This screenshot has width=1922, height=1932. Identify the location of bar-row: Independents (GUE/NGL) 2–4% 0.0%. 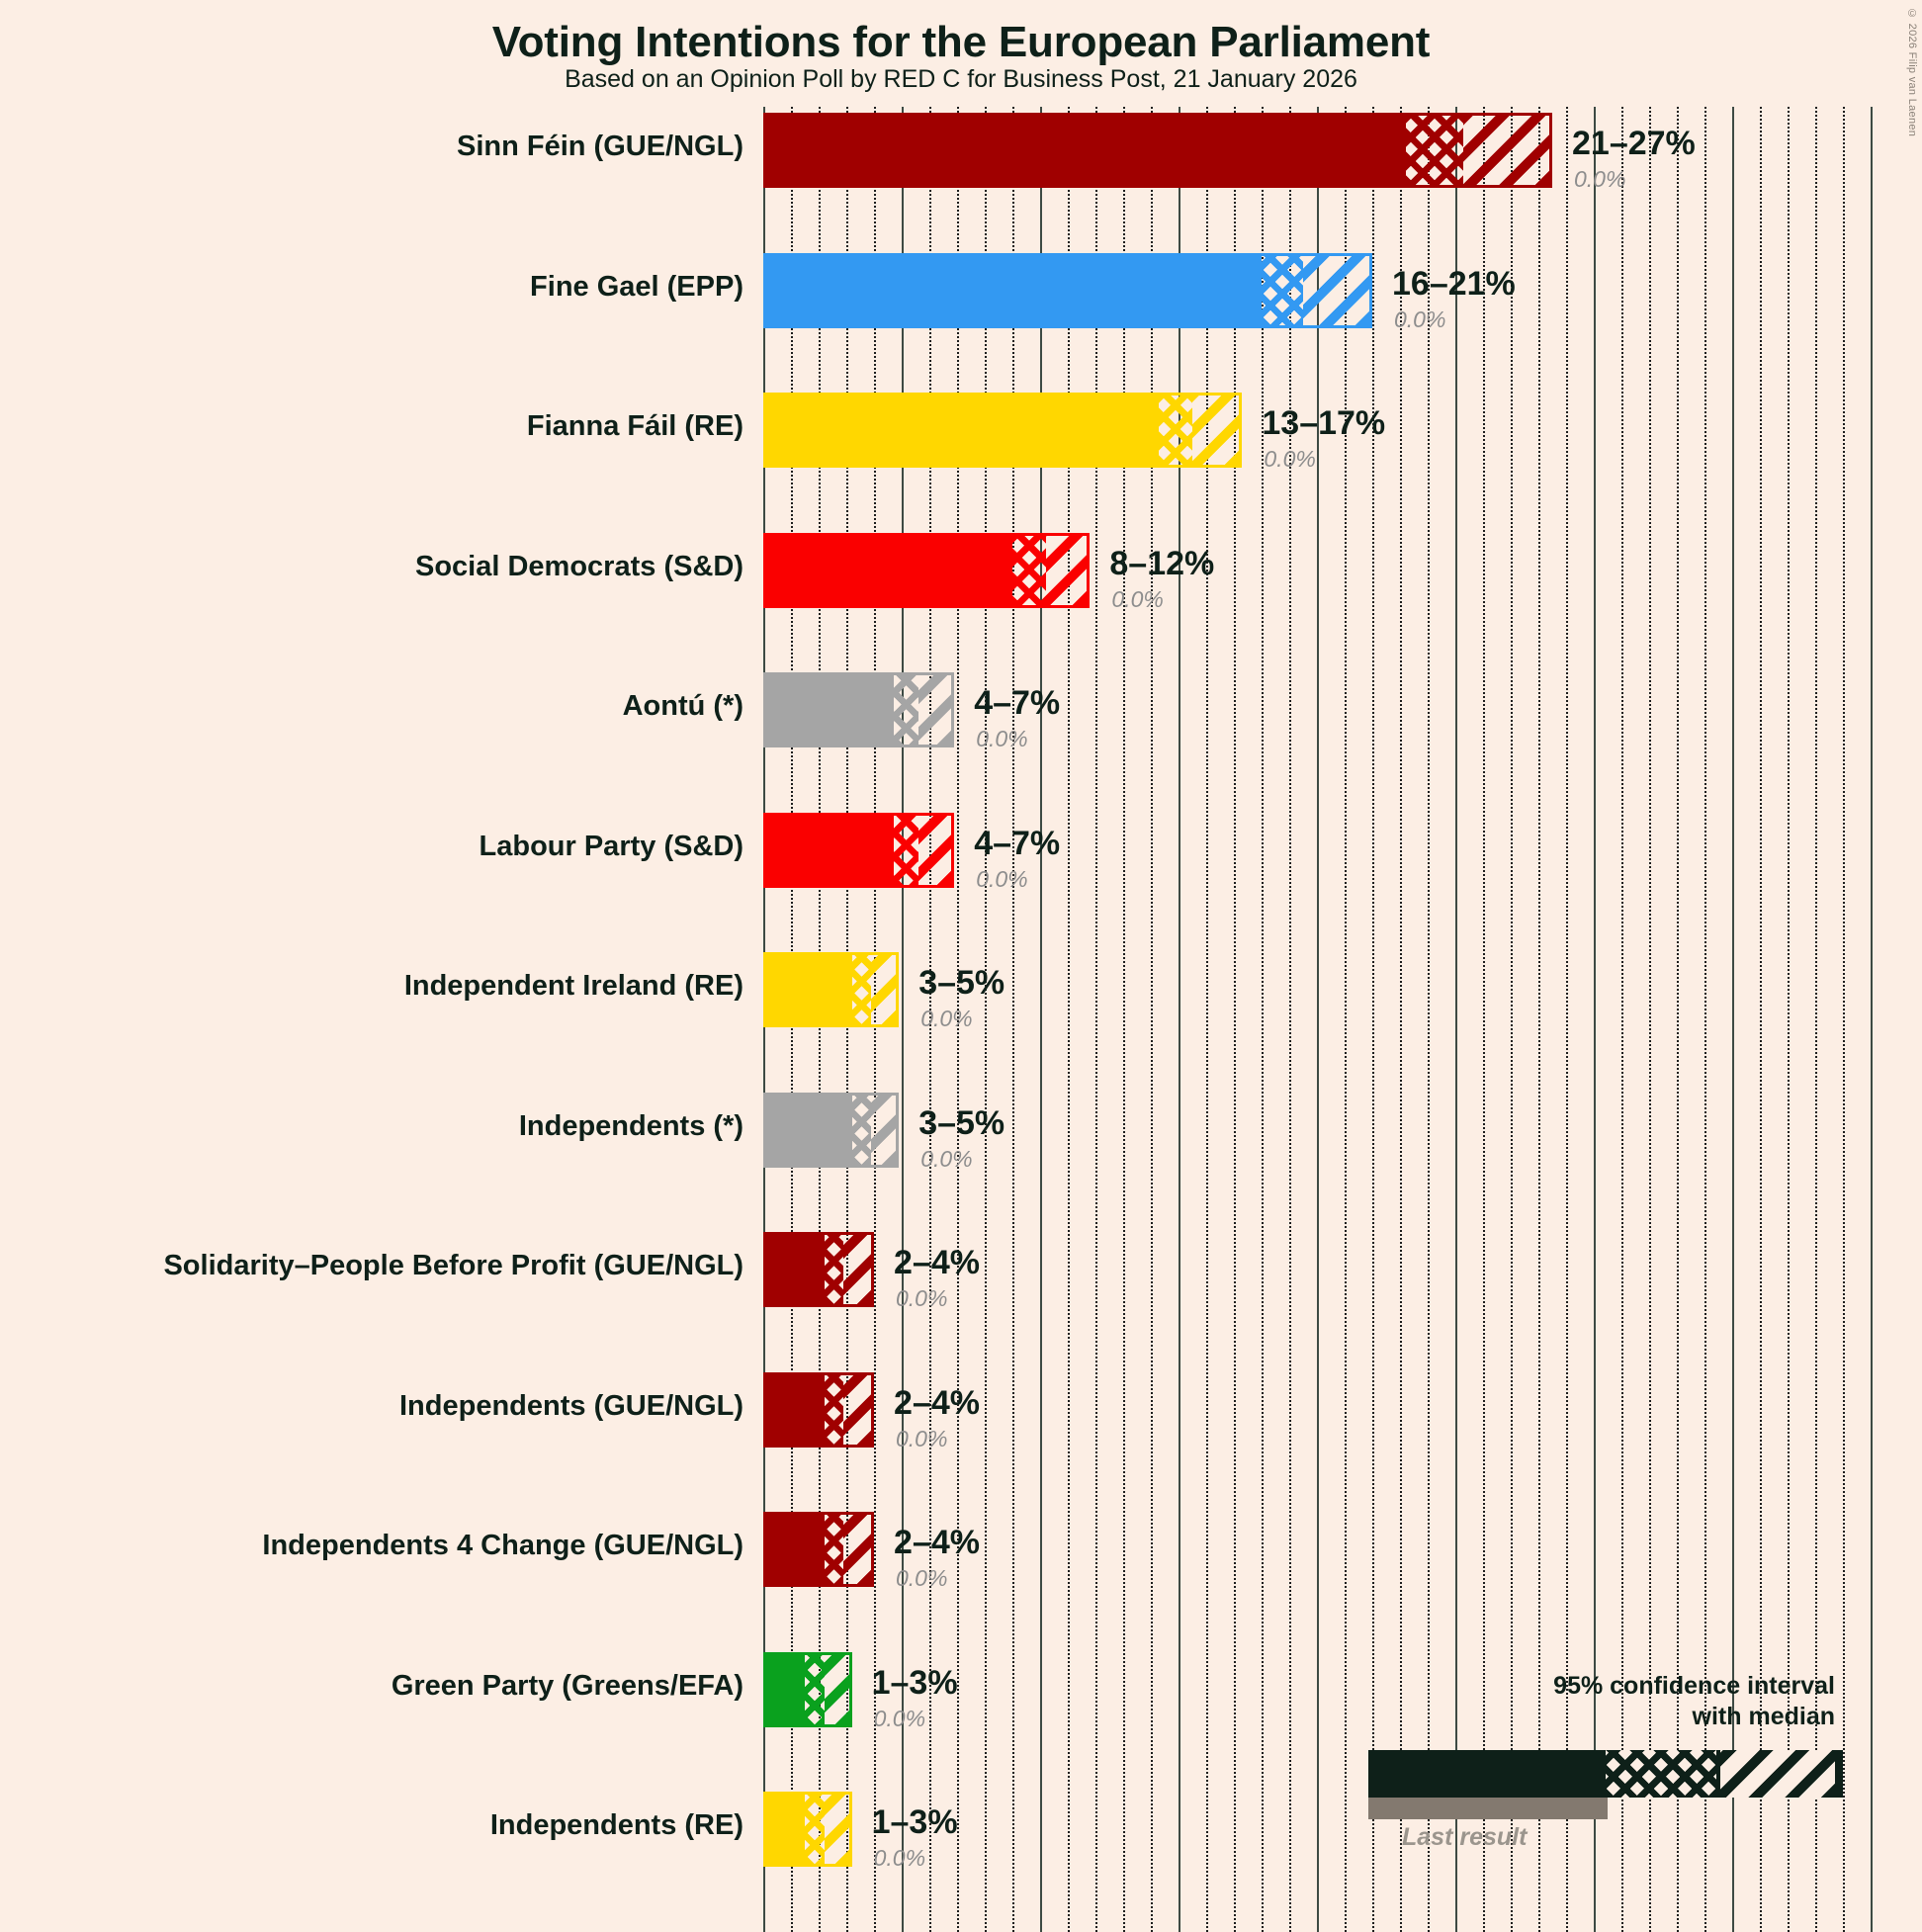
(961, 1411).